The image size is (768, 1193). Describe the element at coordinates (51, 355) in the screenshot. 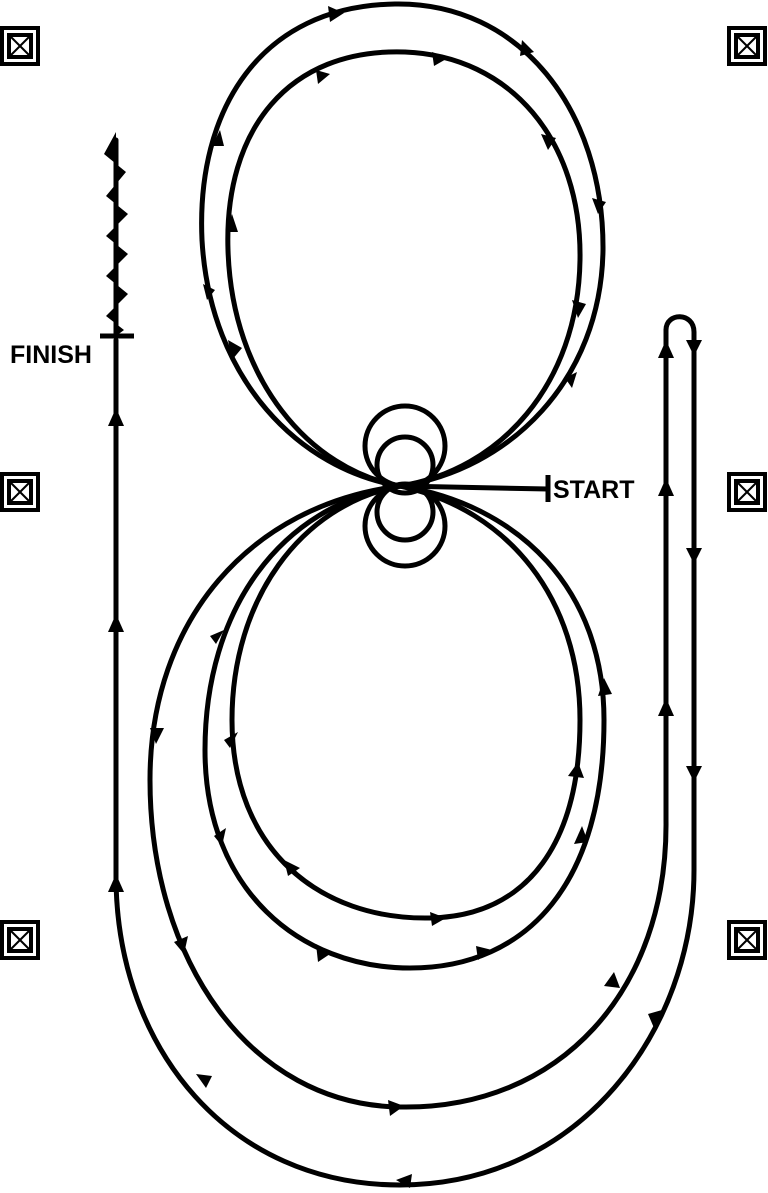

I see `finish-label: FINISH` at that location.